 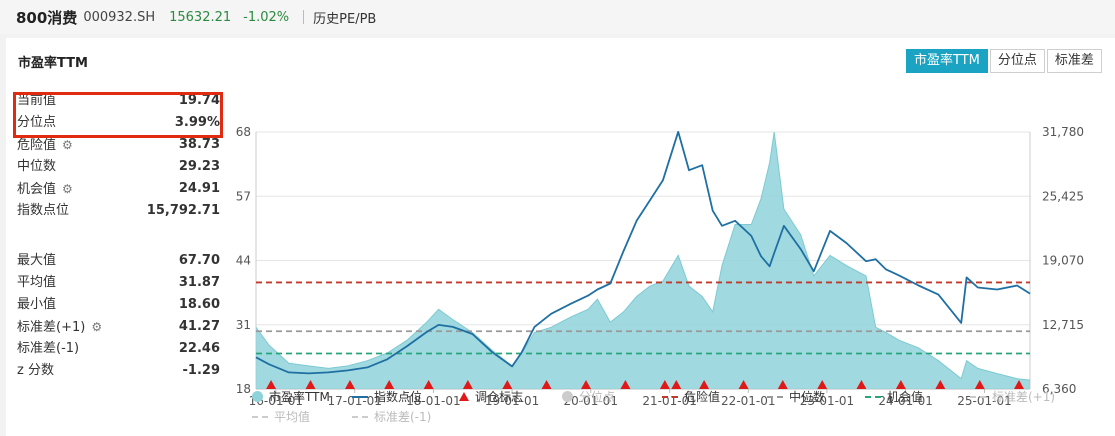 I want to click on metric-tabs: 市盈率TTM 分位点 标准差, so click(x=1004, y=61).